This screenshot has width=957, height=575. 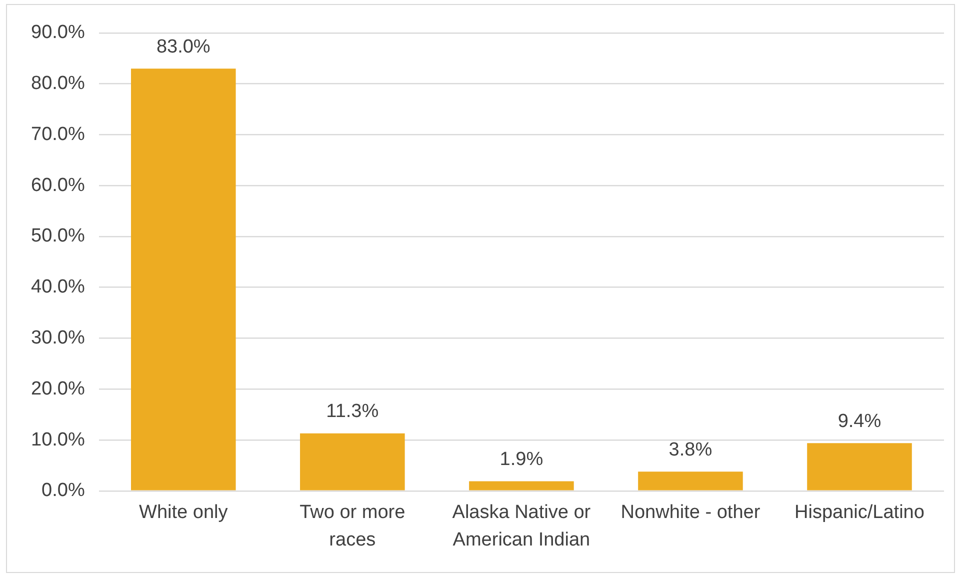 What do you see at coordinates (353, 526) in the screenshot?
I see `x-tick-label: Two or more races` at bounding box center [353, 526].